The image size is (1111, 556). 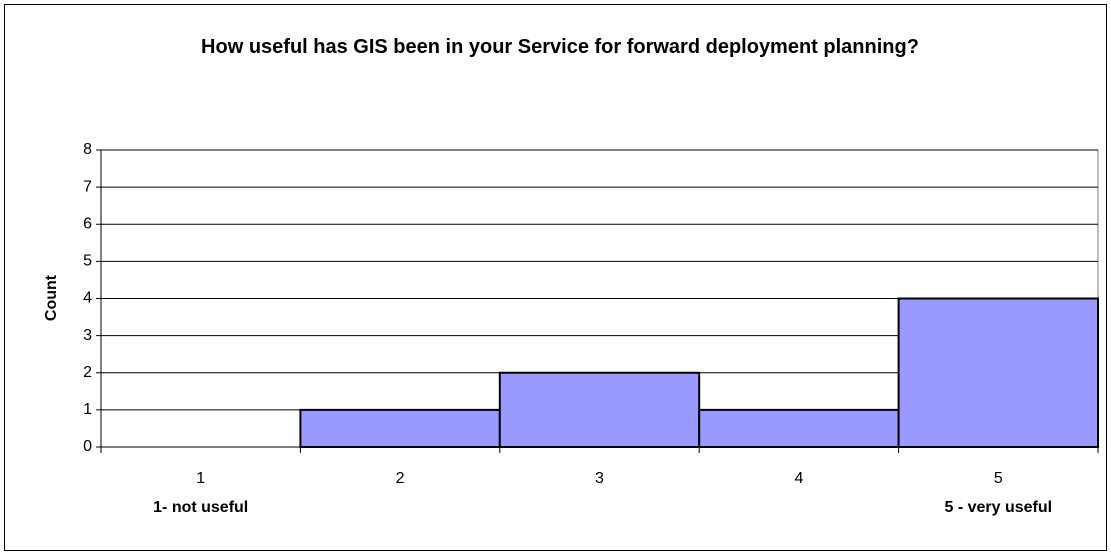 What do you see at coordinates (400, 478) in the screenshot?
I see `x-tick-label: 2` at bounding box center [400, 478].